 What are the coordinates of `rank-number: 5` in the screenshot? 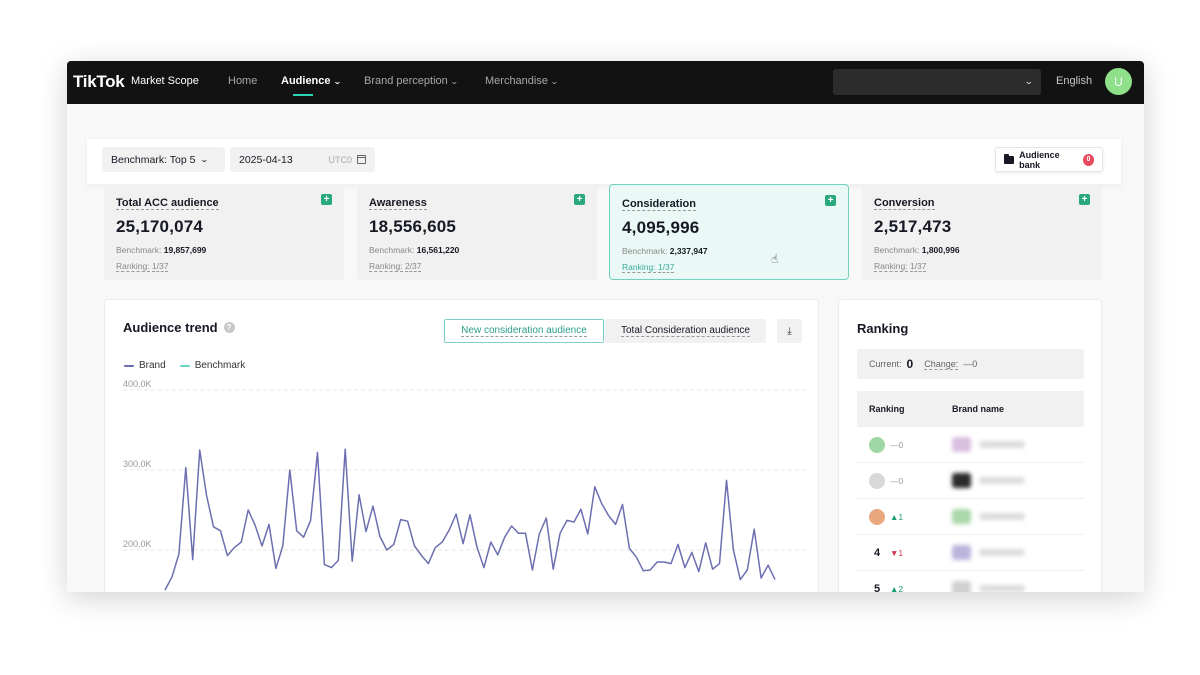 It's located at (877, 587).